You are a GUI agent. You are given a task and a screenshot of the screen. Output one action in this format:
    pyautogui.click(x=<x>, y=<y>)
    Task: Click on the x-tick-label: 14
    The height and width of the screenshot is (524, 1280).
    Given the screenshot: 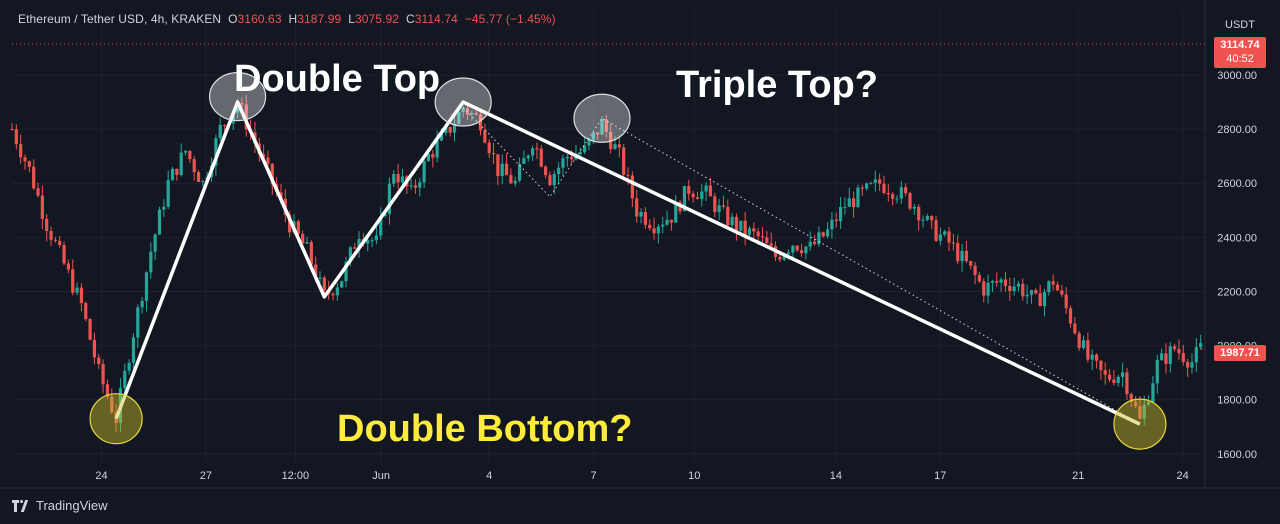 What is the action you would take?
    pyautogui.click(x=836, y=476)
    